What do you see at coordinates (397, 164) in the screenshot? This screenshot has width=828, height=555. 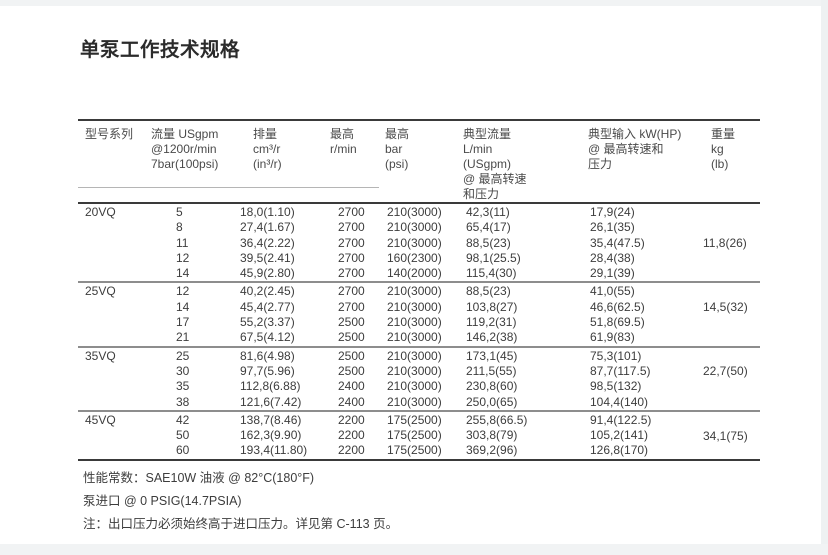 I see `header-line: (psi)` at bounding box center [397, 164].